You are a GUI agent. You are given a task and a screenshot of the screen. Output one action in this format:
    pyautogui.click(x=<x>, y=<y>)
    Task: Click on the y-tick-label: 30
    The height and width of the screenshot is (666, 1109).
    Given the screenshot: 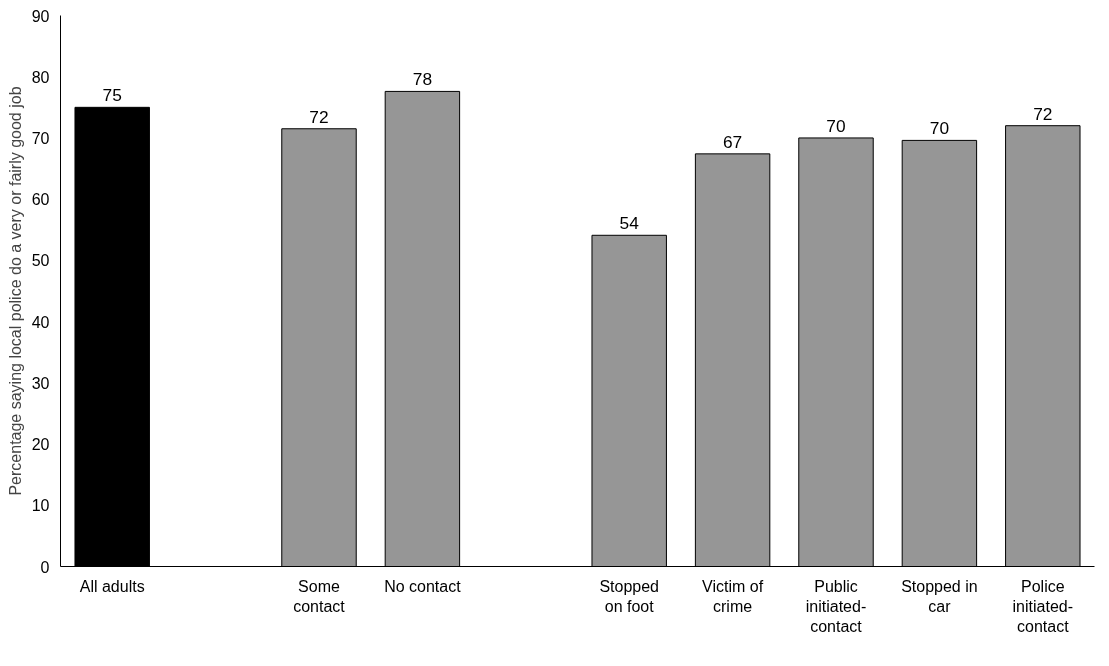 What is the action you would take?
    pyautogui.click(x=40, y=383)
    